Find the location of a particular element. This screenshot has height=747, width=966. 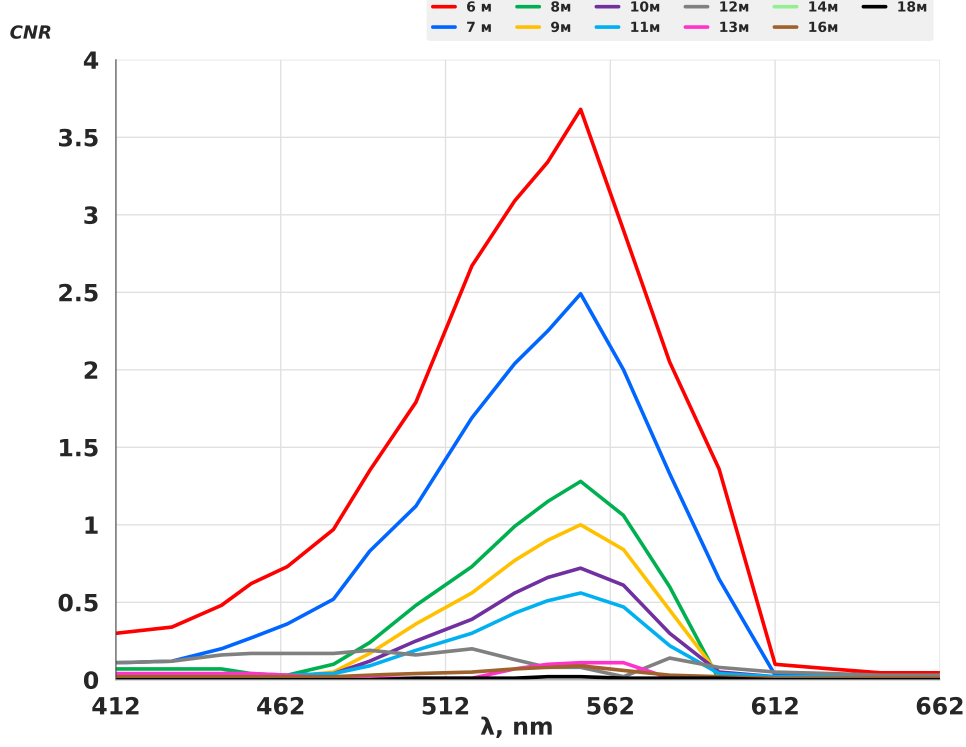

legend-label: 11м is located at coordinates (645, 27).